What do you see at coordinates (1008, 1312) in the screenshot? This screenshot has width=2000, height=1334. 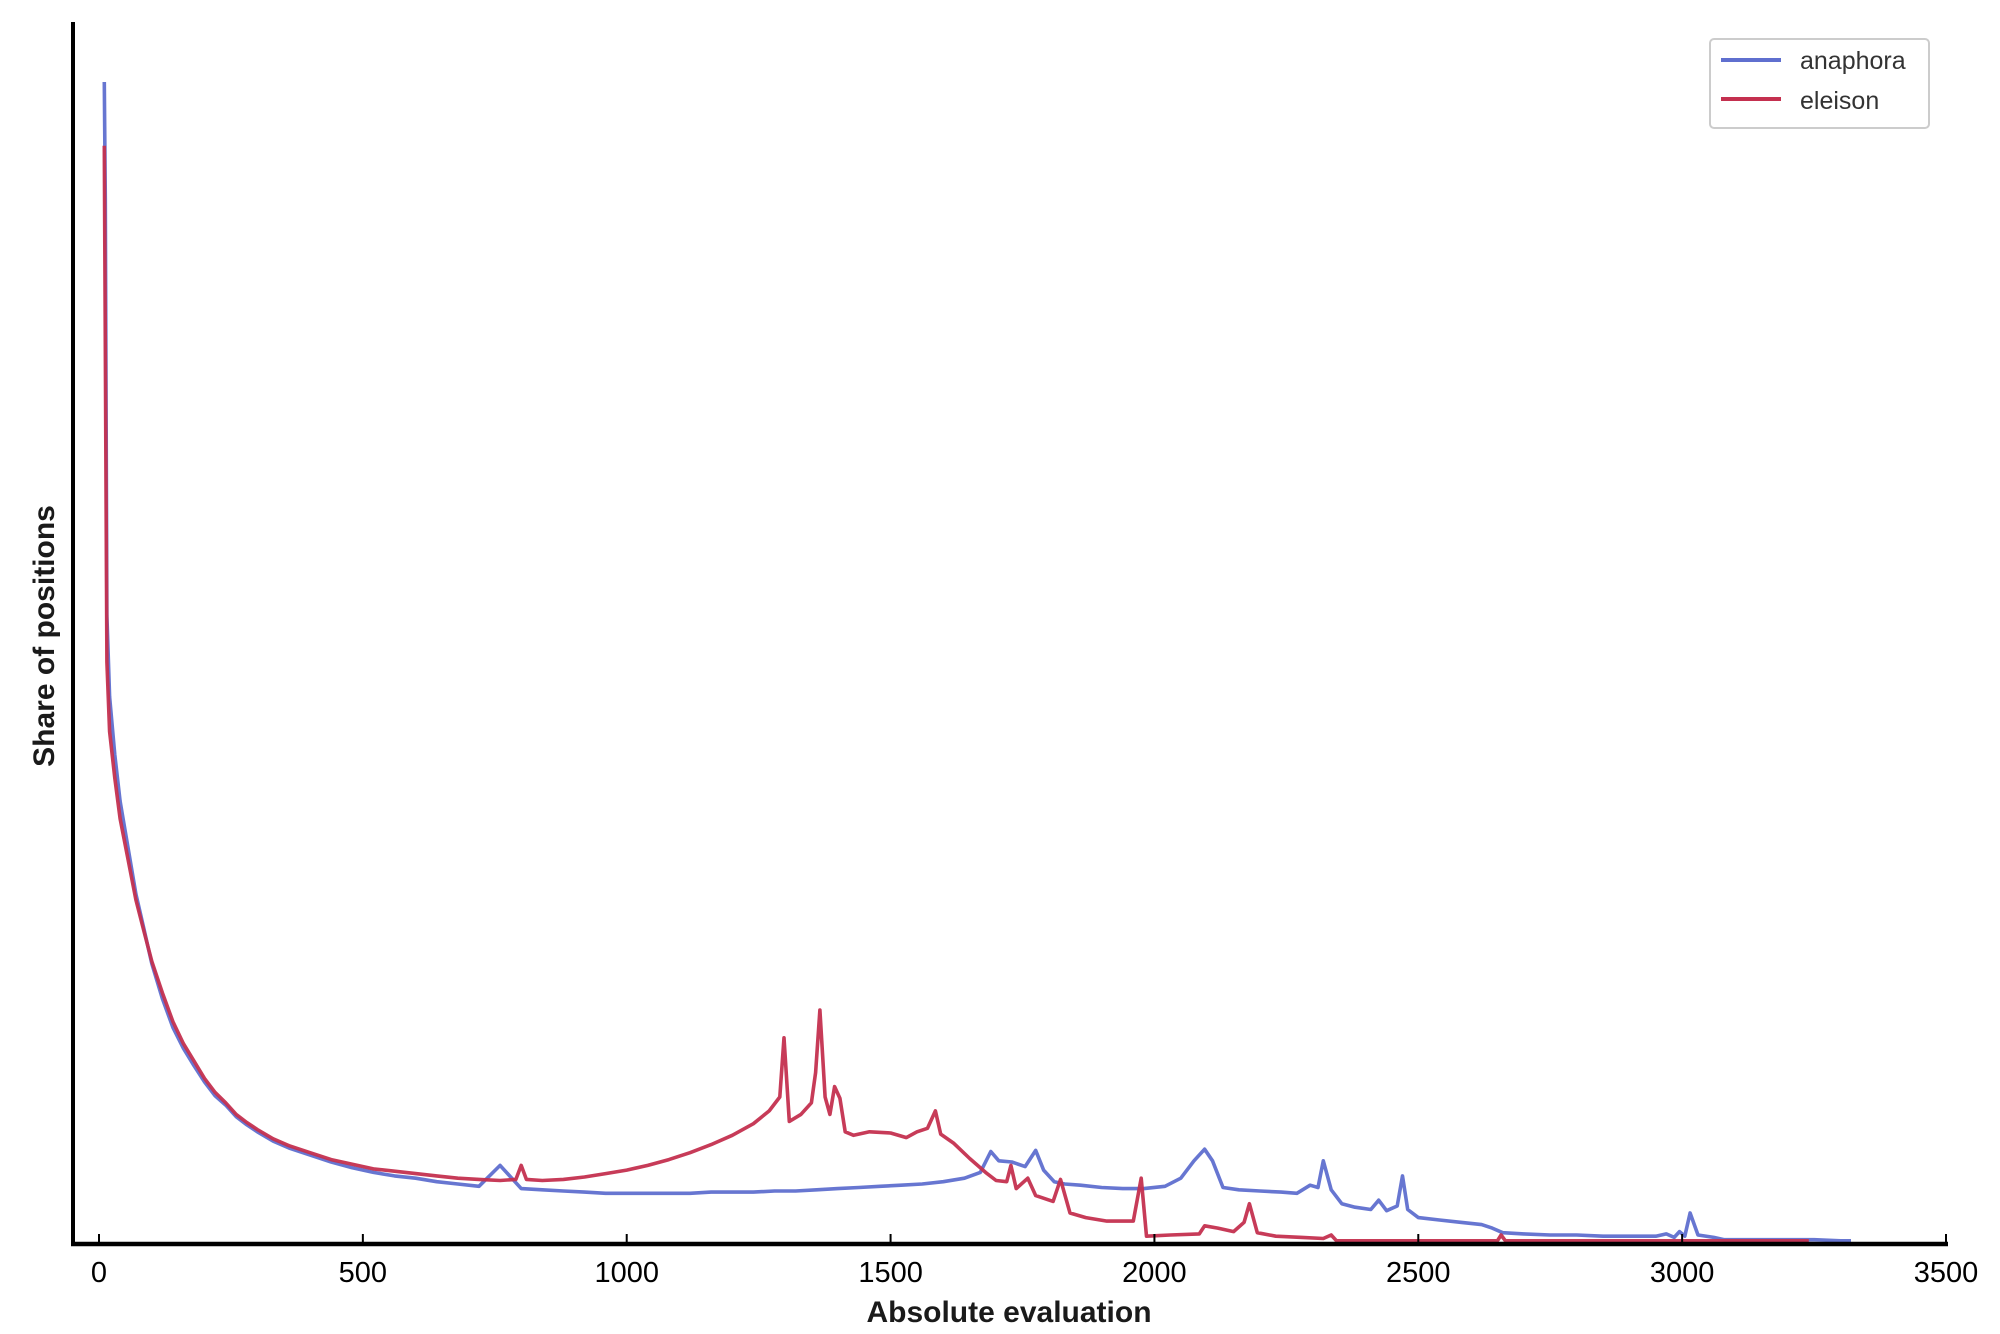 I see `x-axis-title: Absolute evaluation` at bounding box center [1008, 1312].